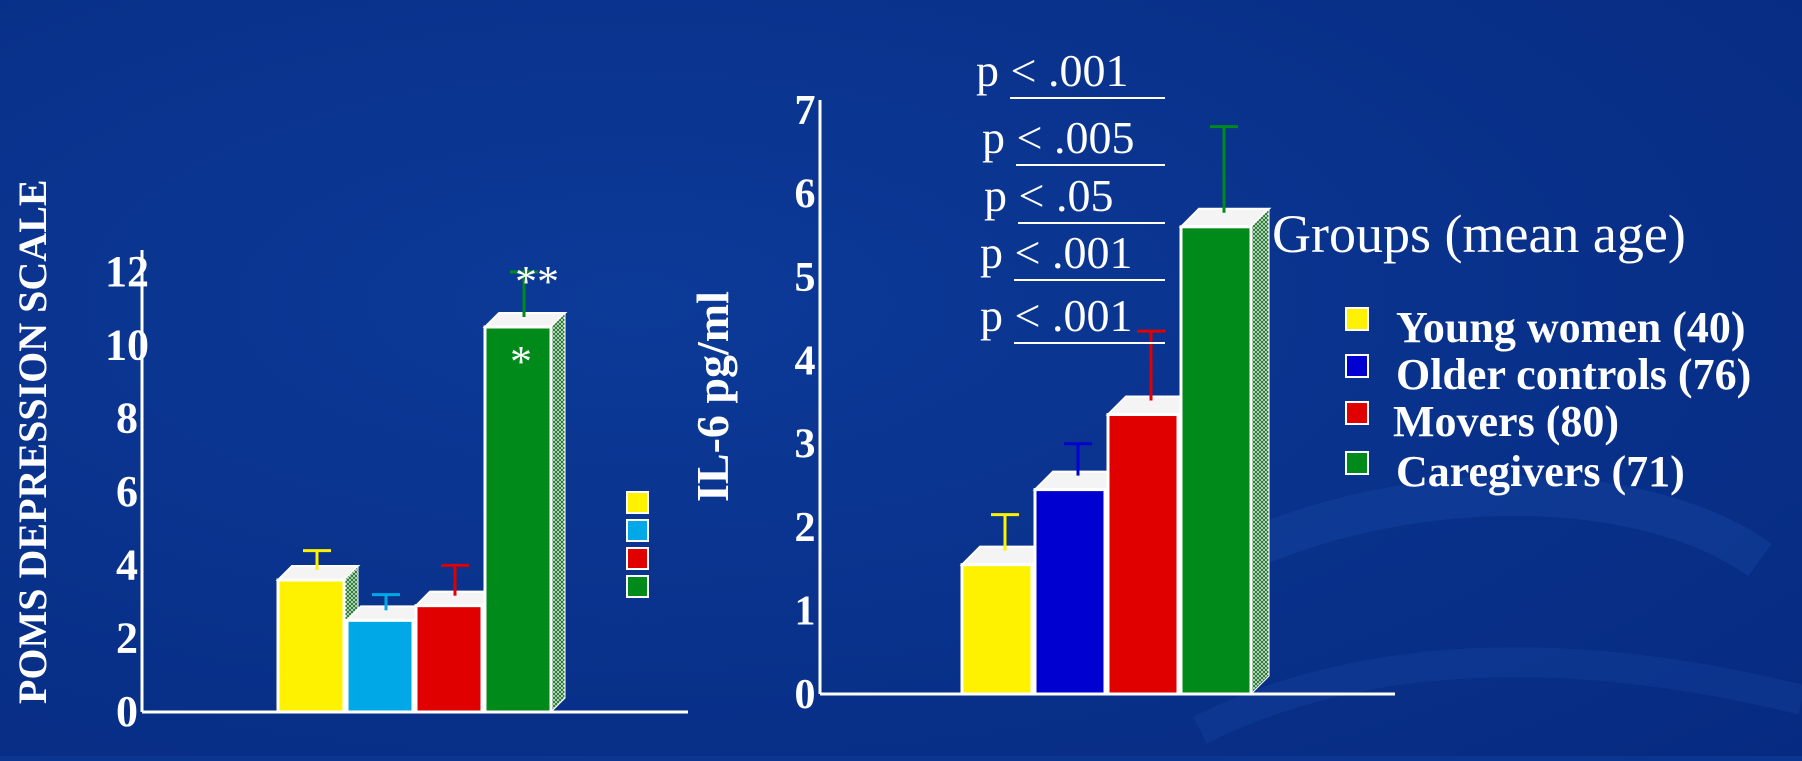 The image size is (1802, 761). I want to click on legend-item-label: Movers (80), so click(1506, 421).